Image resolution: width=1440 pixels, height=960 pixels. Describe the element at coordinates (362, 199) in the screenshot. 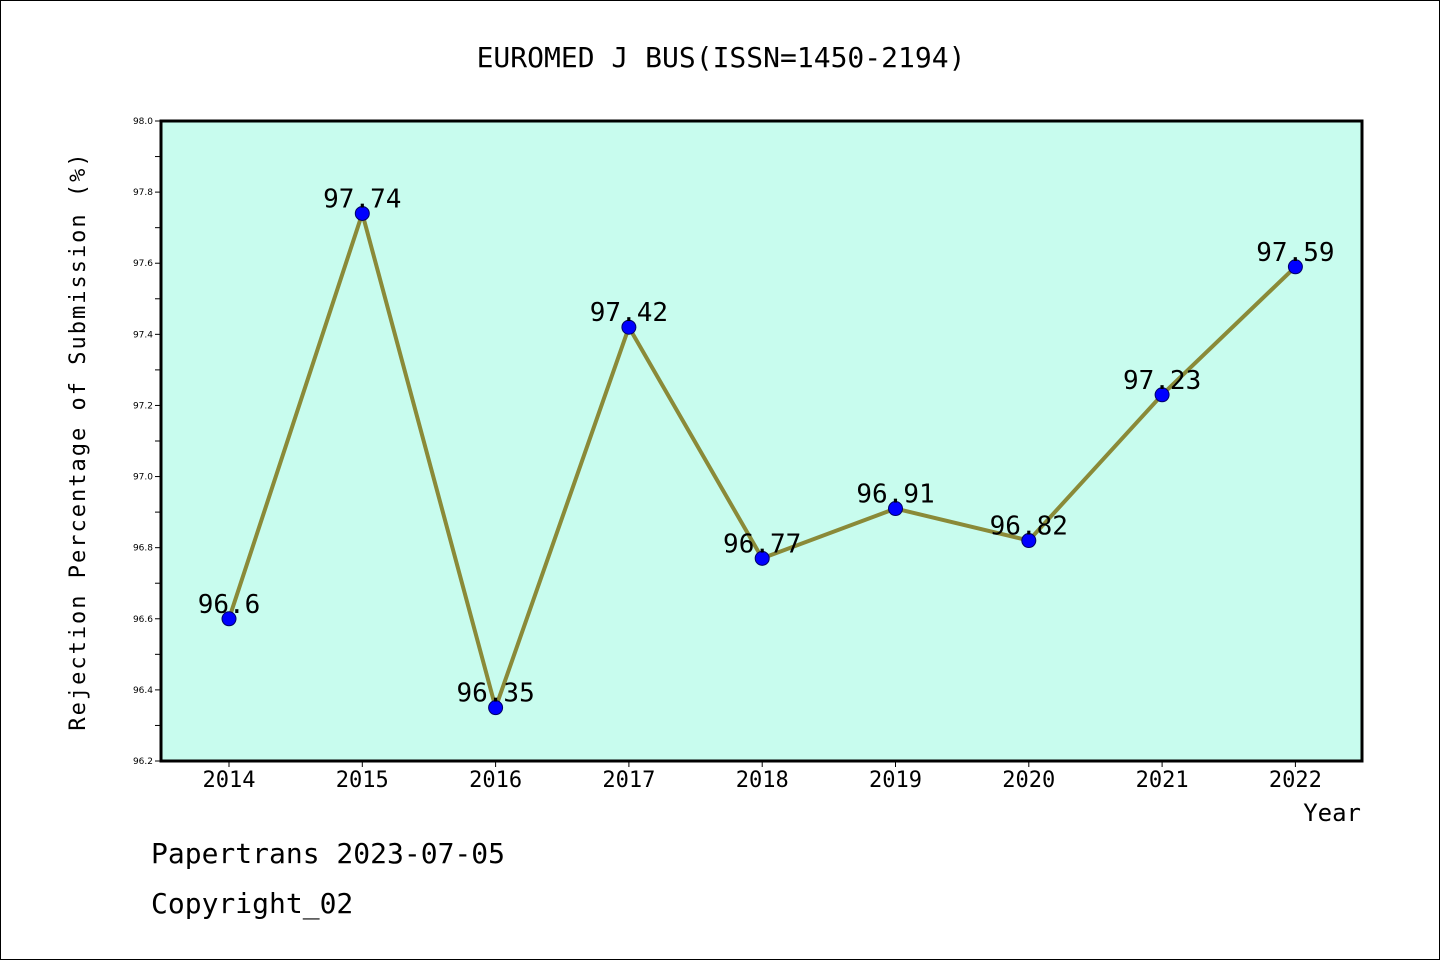

I see `data-label: 97.74` at that location.